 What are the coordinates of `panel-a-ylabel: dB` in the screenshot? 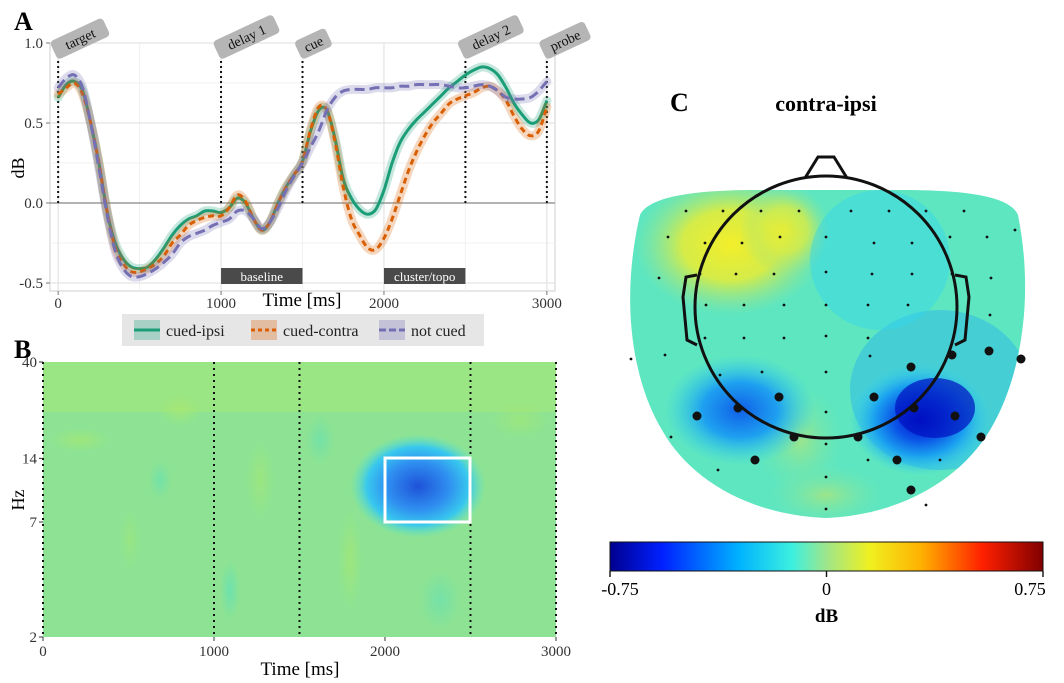 It's located at (18, 167).